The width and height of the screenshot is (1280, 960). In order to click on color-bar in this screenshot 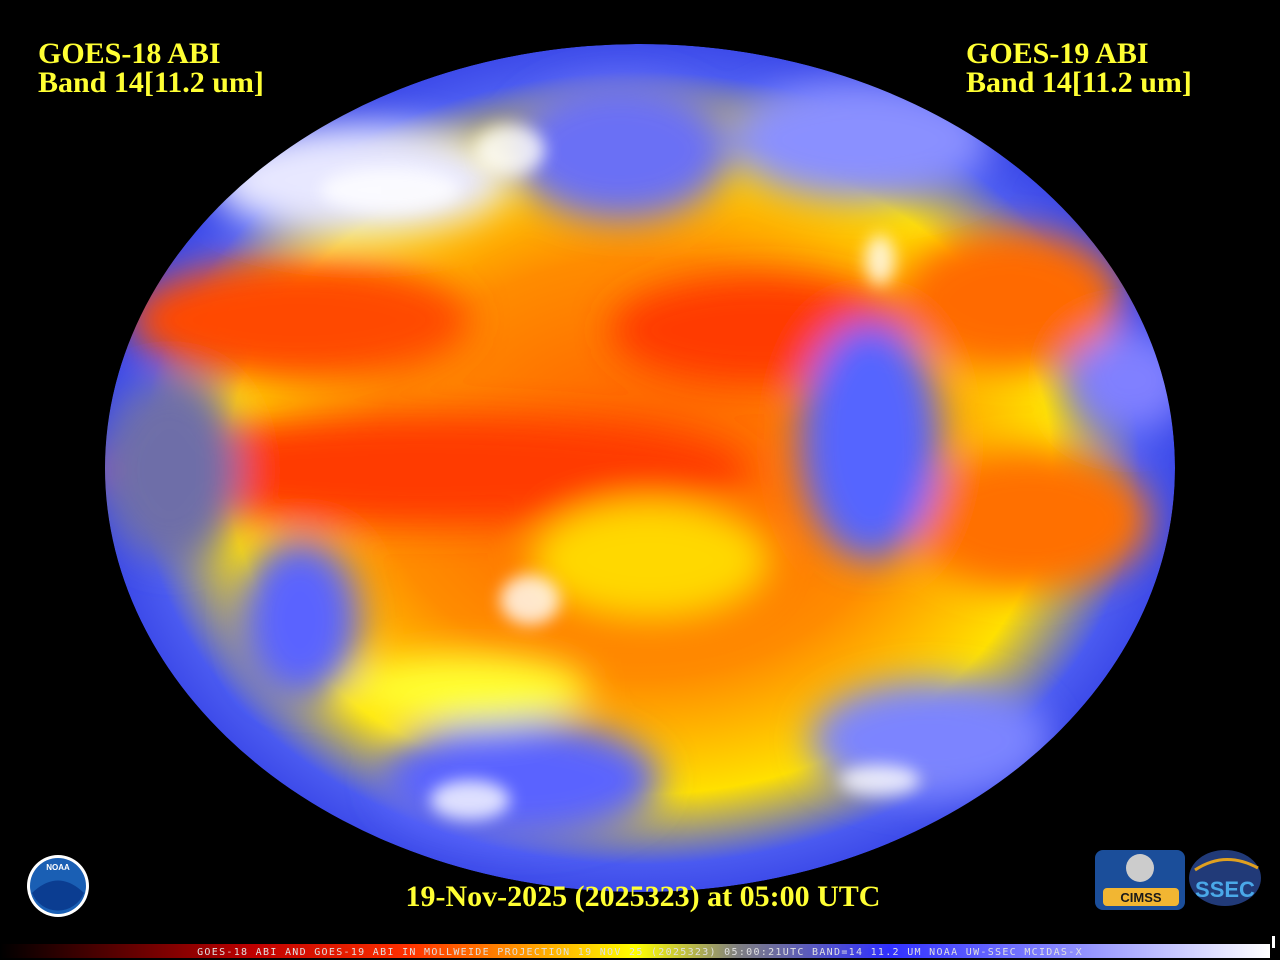, I will do `click(635, 951)`.